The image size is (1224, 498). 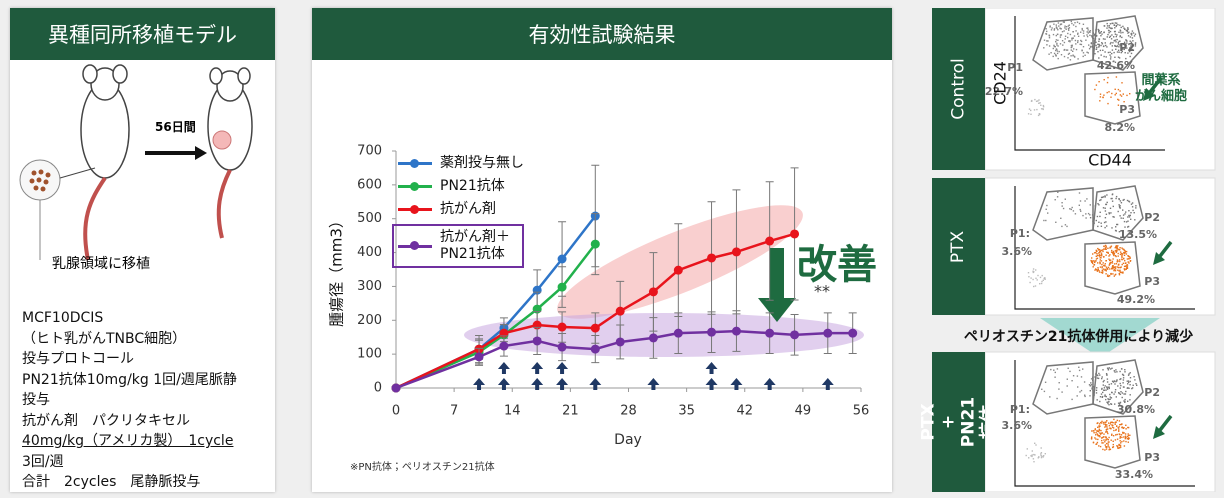 I want to click on gate-percent: 13.5%, so click(x=1138, y=234).